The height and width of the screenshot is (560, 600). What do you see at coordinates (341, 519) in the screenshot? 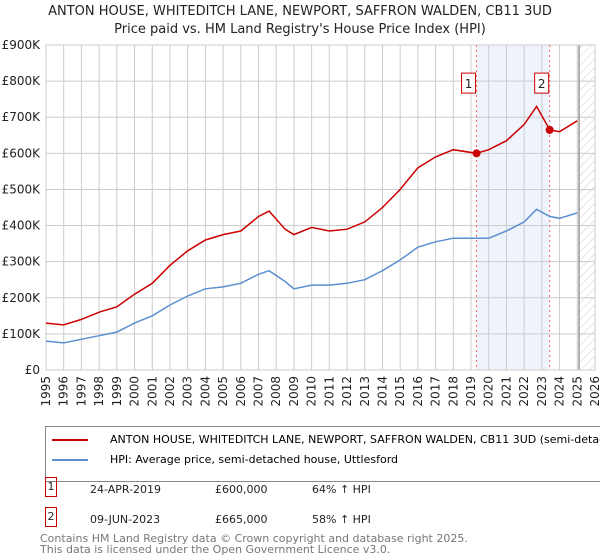
I see `transaction-hpi: 58% ↑ HPI` at bounding box center [341, 519].